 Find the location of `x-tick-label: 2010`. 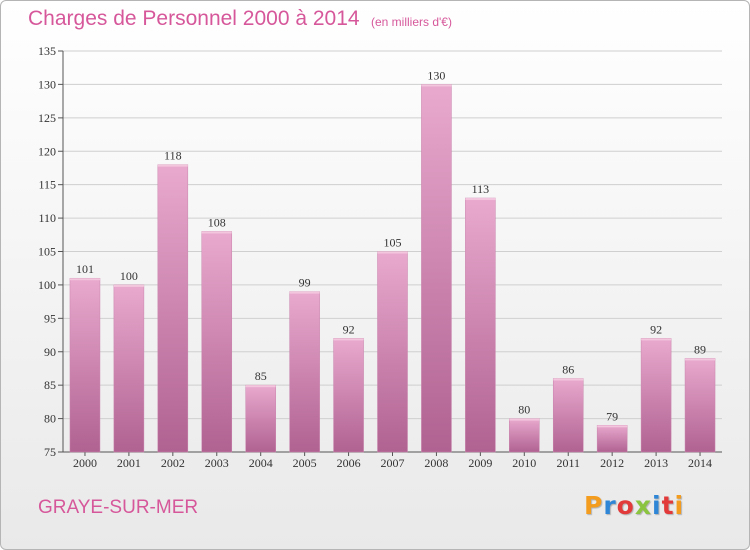

x-tick-label: 2010 is located at coordinates (524, 463).